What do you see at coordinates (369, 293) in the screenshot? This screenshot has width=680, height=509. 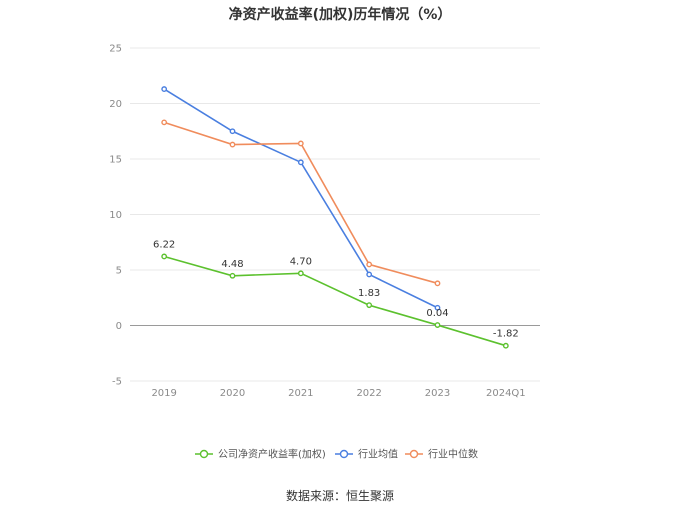 I see `data-label: 1.83` at bounding box center [369, 293].